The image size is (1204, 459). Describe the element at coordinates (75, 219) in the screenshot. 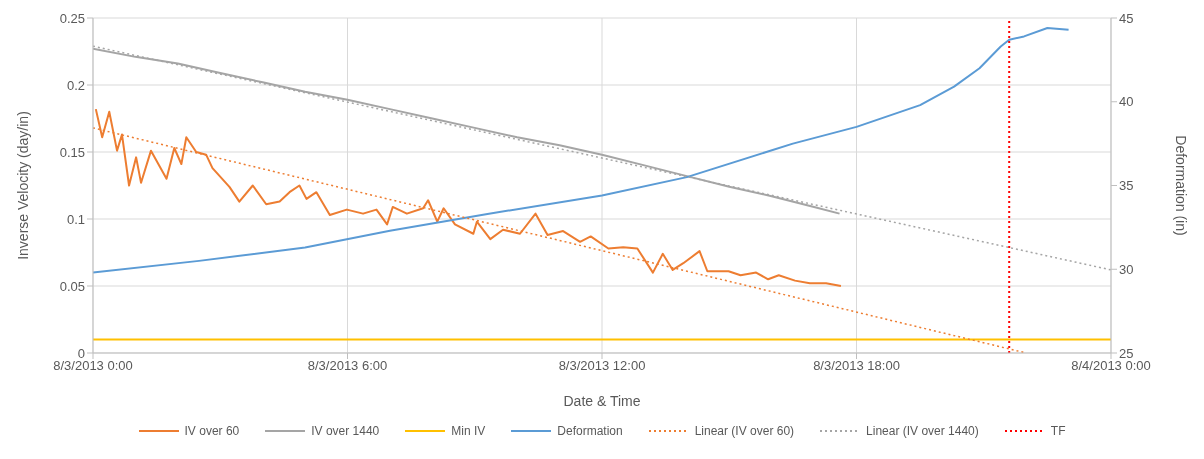

I see `y-tick-label: 0.1` at that location.